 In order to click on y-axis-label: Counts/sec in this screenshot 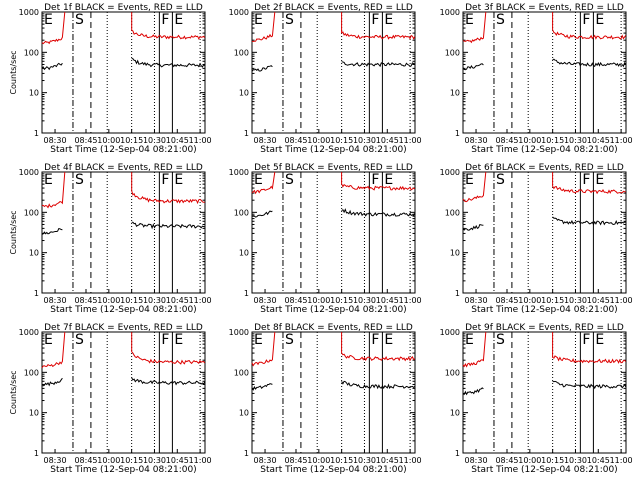, I will do `click(13, 232)`.